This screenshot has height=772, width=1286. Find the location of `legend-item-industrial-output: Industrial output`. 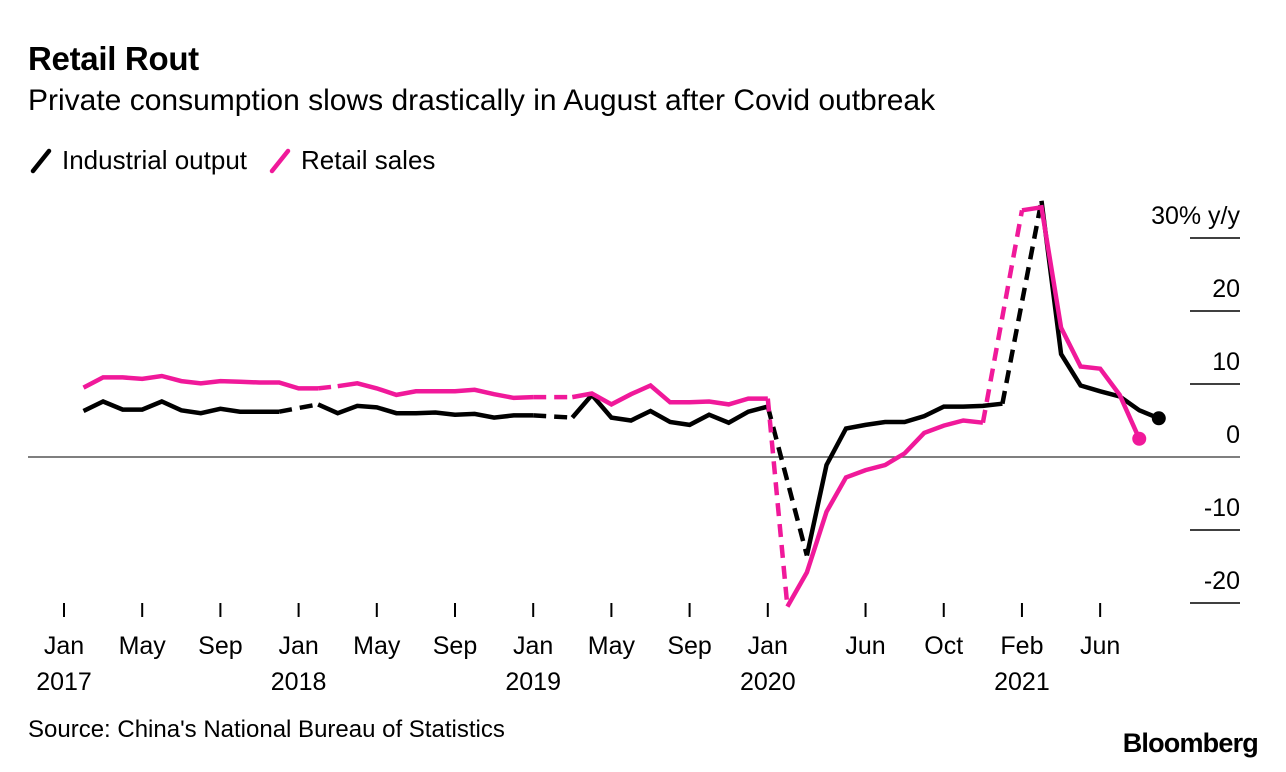

legend-item-industrial-output: Industrial output is located at coordinates (138, 160).